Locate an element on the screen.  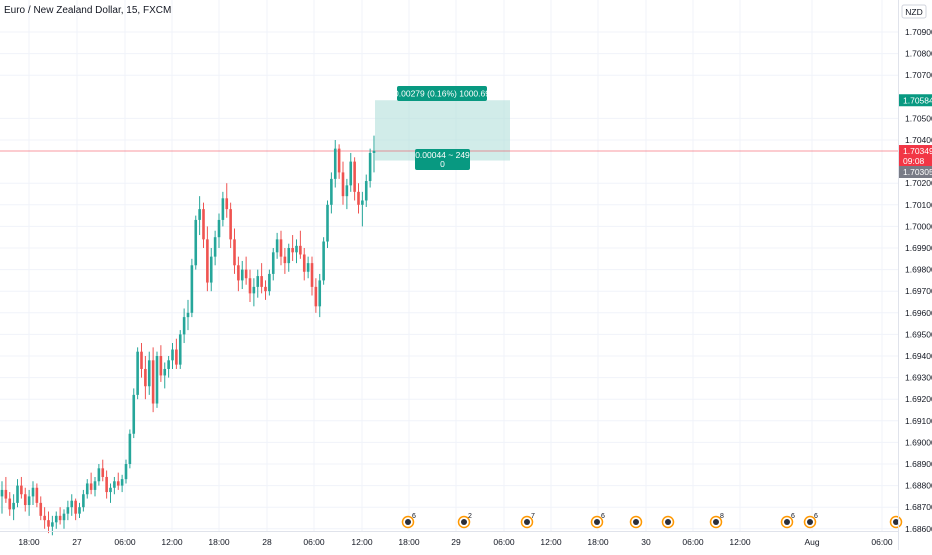
svg-text: 1.70305 is located at coordinates (917, 172).